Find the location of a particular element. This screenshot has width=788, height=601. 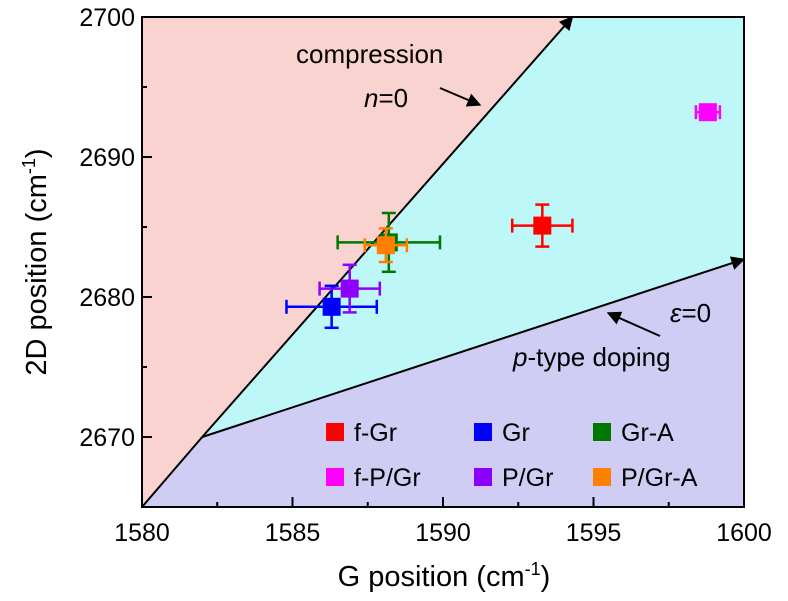

legend-label: f-P/Gr is located at coordinates (387, 478).